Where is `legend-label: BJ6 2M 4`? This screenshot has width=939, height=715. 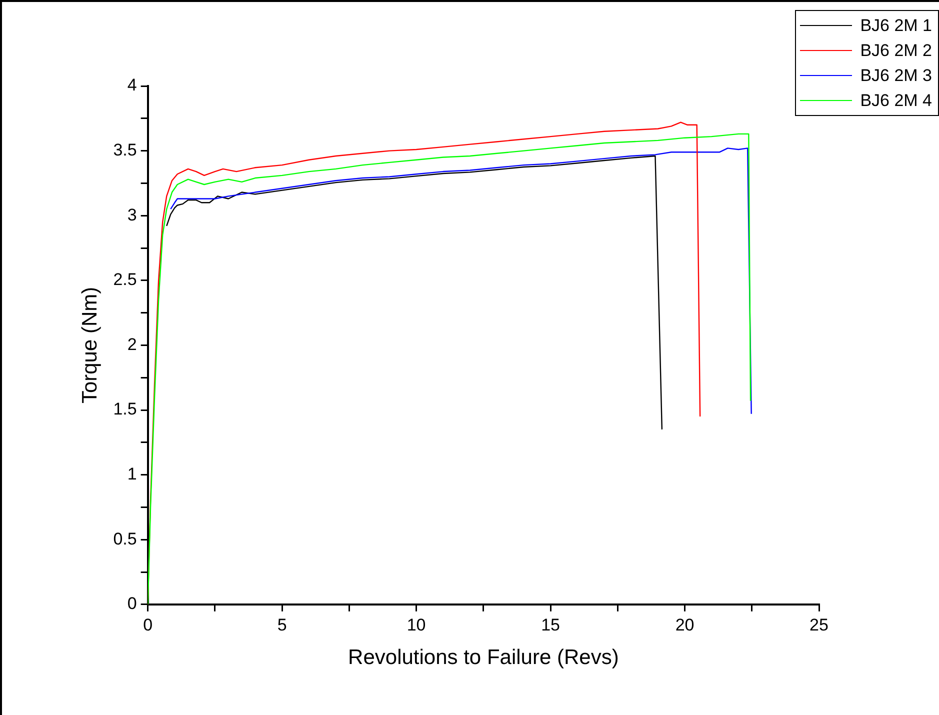
legend-label: BJ6 2M 4 is located at coordinates (896, 100).